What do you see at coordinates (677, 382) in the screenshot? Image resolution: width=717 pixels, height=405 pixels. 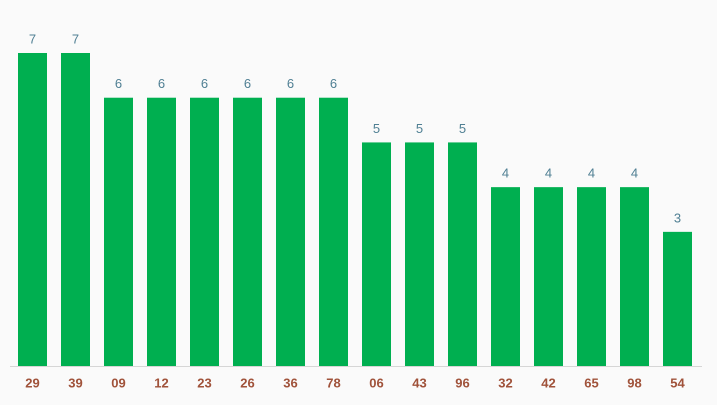 I see `x-tick-label: 54` at bounding box center [677, 382].